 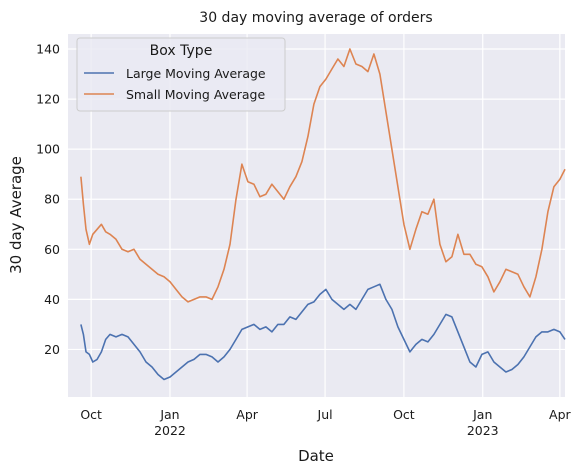 I want to click on x-tick-year-label: 2023, so click(x=483, y=430).